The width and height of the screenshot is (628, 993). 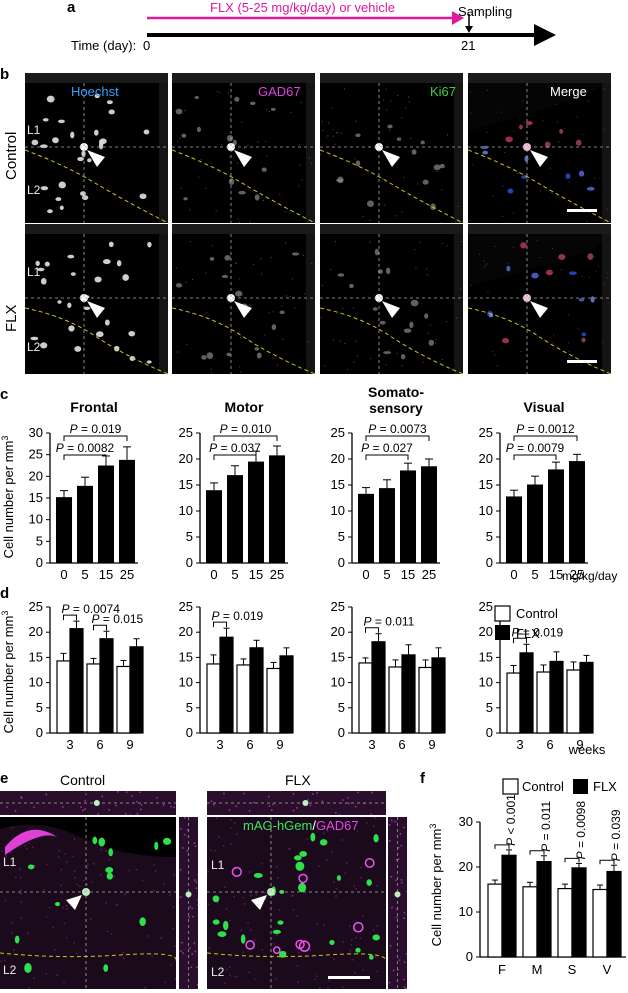 I want to click on panel-e-label: e, so click(x=4, y=778).